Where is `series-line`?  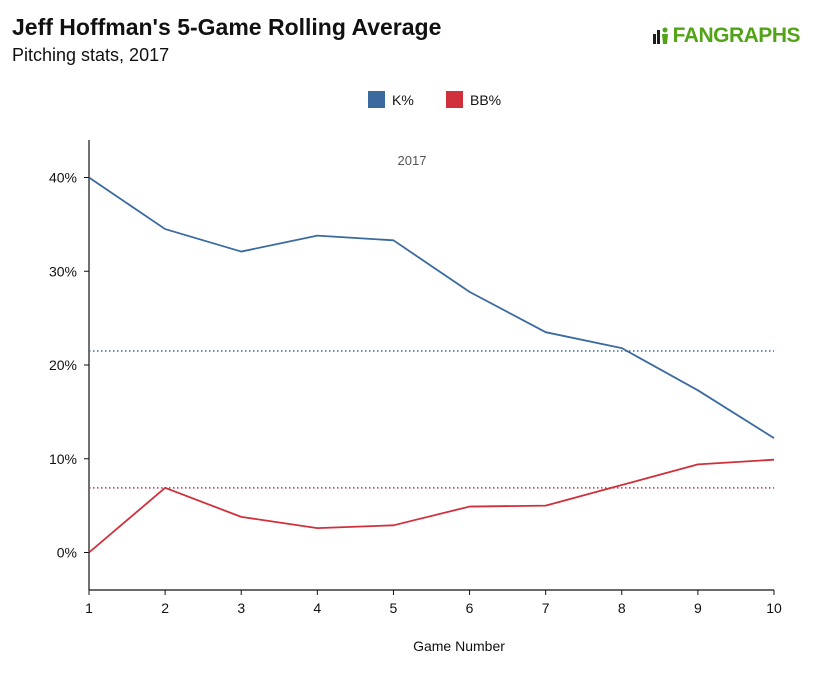 series-line is located at coordinates (431, 506).